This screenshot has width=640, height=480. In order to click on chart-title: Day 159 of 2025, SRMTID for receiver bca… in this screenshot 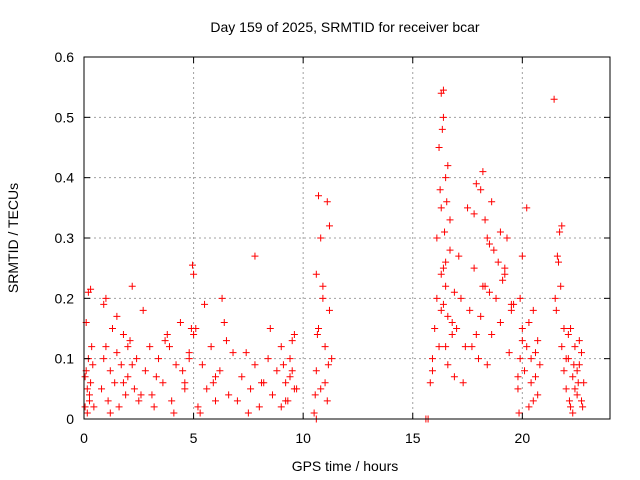, I will do `click(345, 27)`.